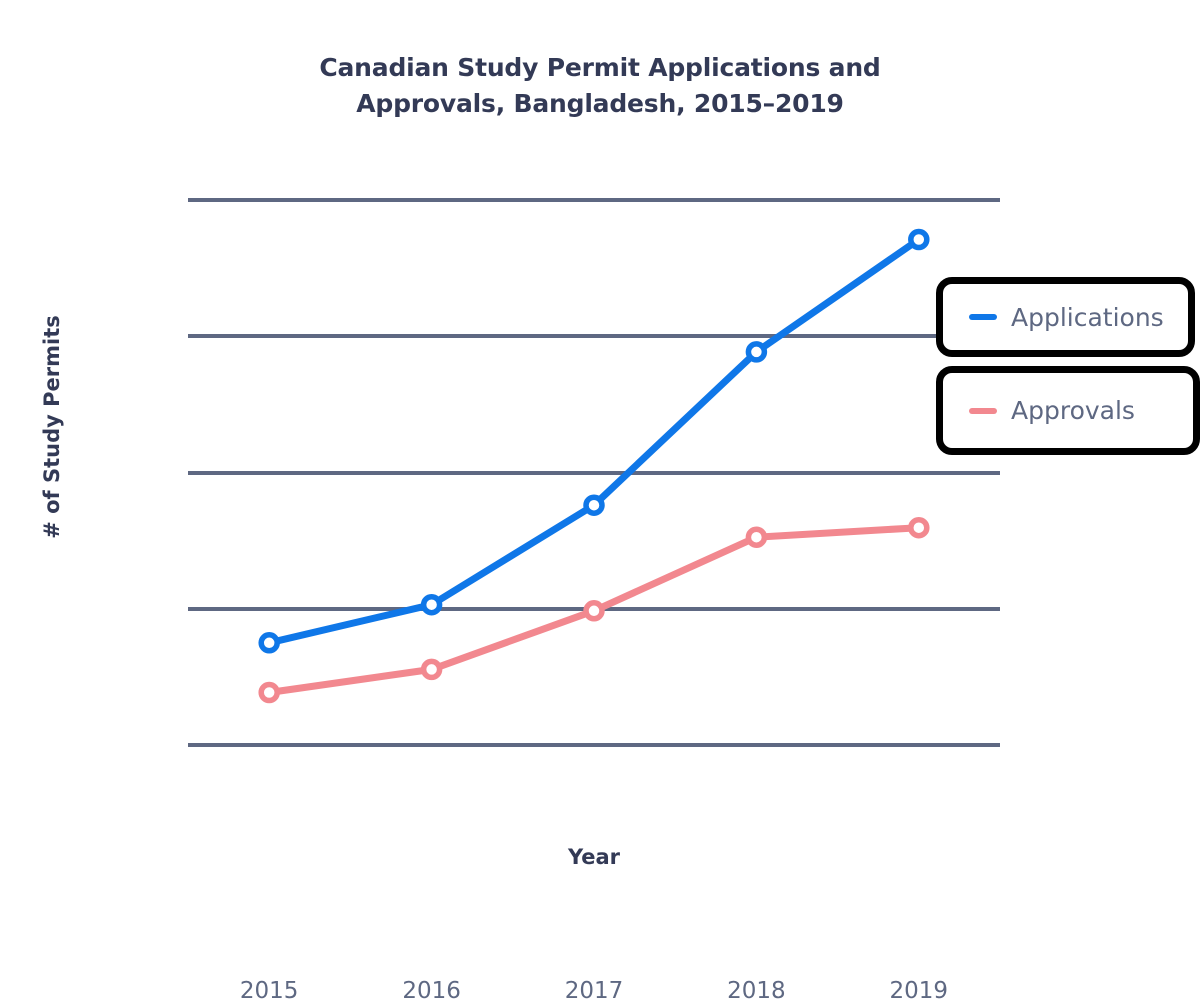 This screenshot has height=1004, width=1201. I want to click on legend-item-applications: Applications, so click(1065, 317).